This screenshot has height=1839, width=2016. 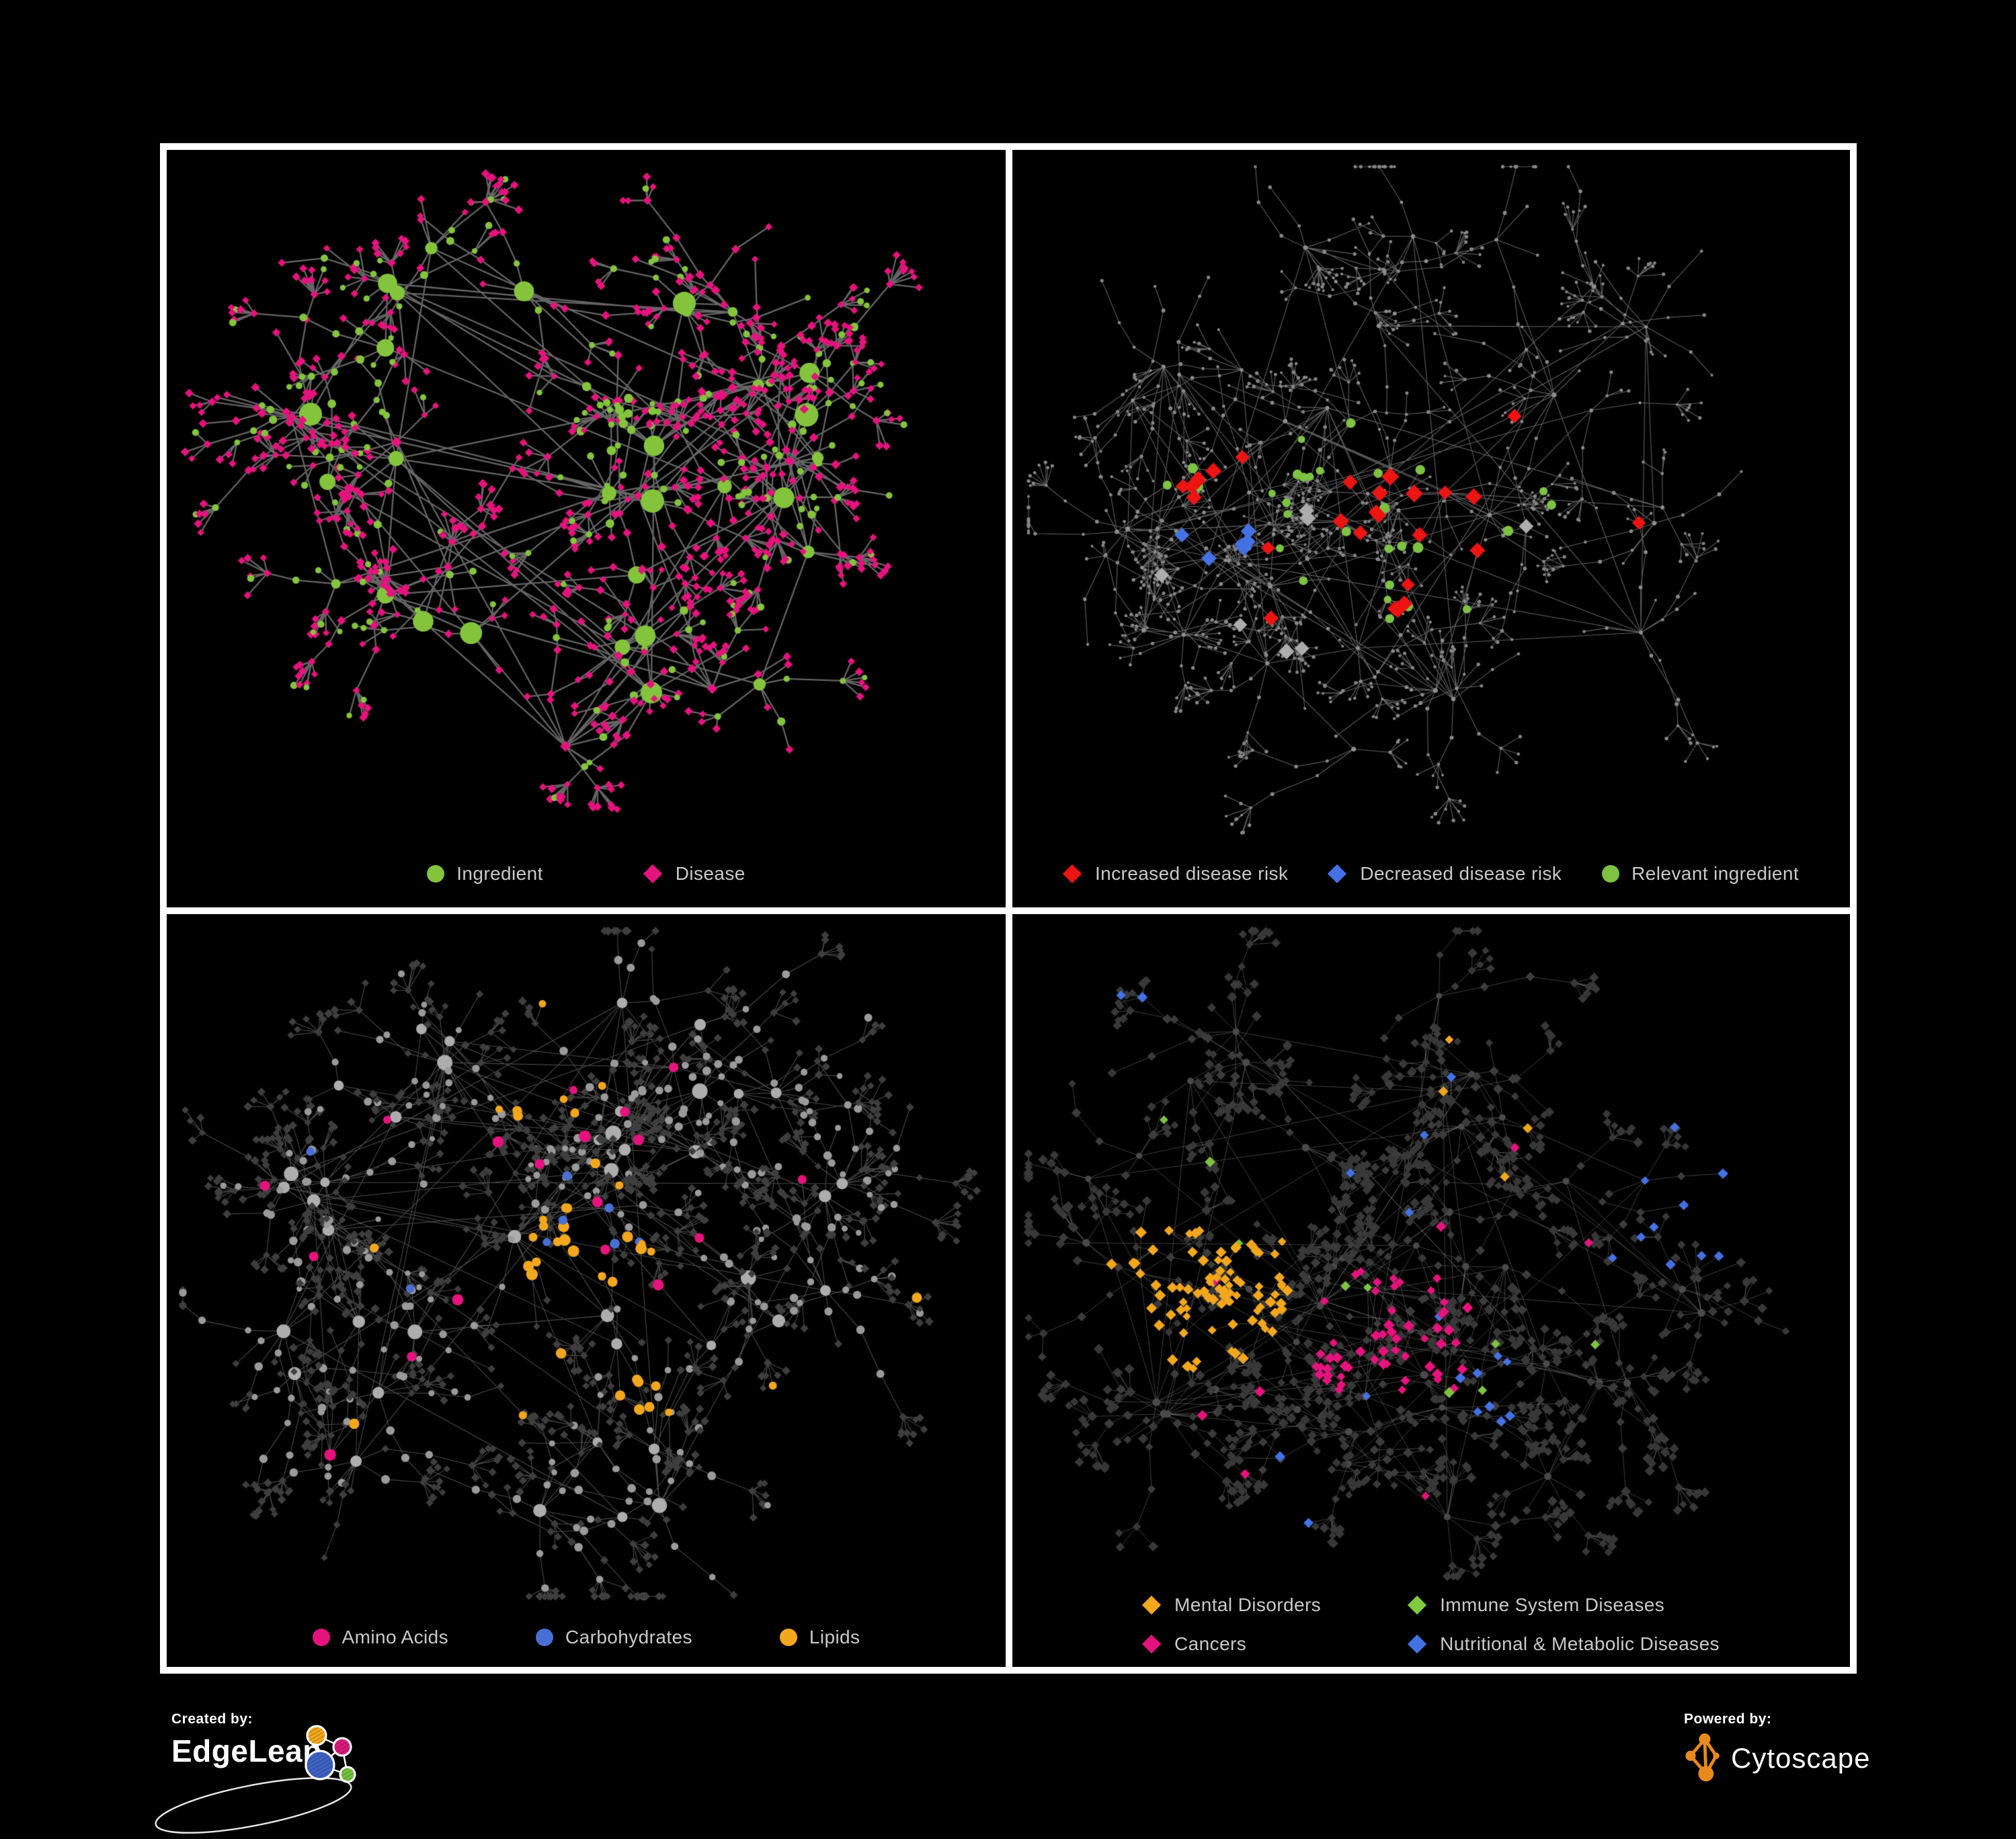 What do you see at coordinates (1417, 1605) in the screenshot?
I see `immune-diseases-diamond-icon` at bounding box center [1417, 1605].